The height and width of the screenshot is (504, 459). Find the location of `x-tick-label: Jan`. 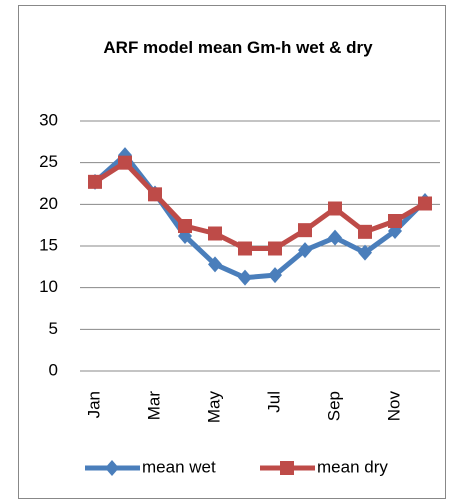

x-tick-label: Jan is located at coordinates (93, 404).